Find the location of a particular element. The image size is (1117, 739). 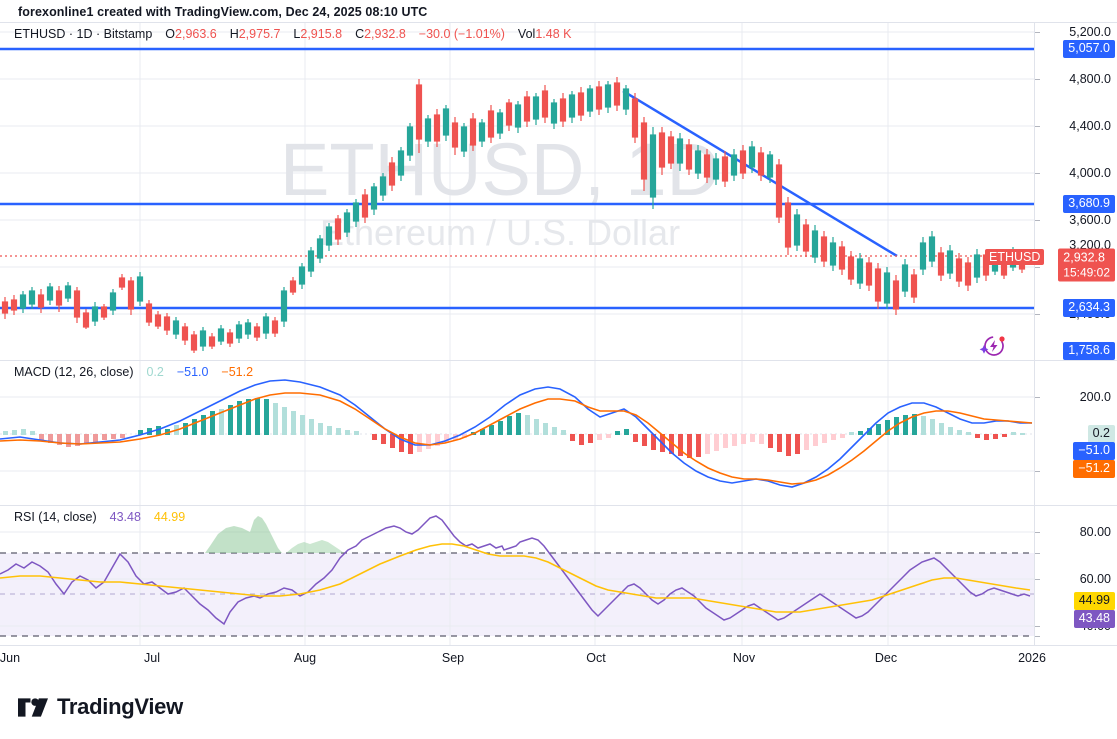

time-tick-label: 2026 is located at coordinates (1032, 658).